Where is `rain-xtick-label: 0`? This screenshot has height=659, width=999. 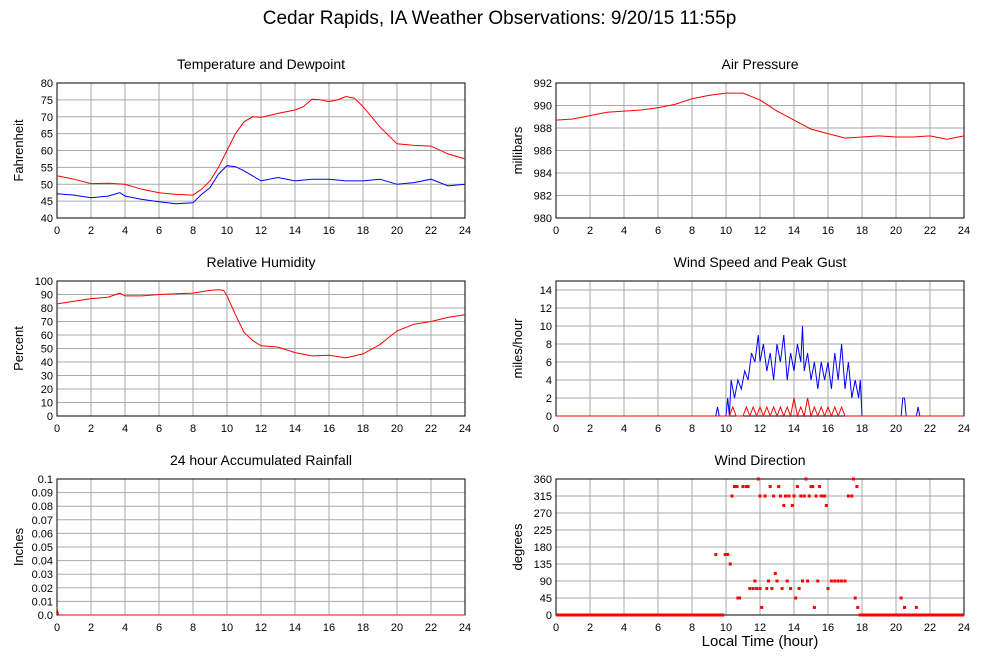
rain-xtick-label: 0 is located at coordinates (57, 628).